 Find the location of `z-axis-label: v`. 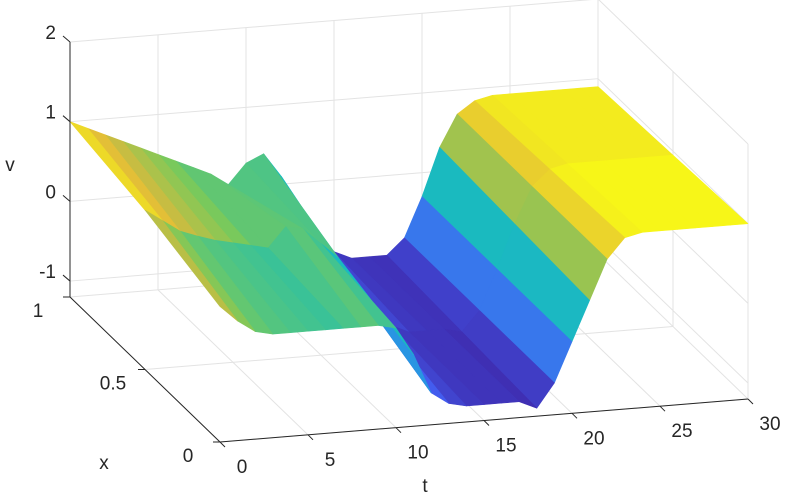

z-axis-label: v is located at coordinates (10, 165).